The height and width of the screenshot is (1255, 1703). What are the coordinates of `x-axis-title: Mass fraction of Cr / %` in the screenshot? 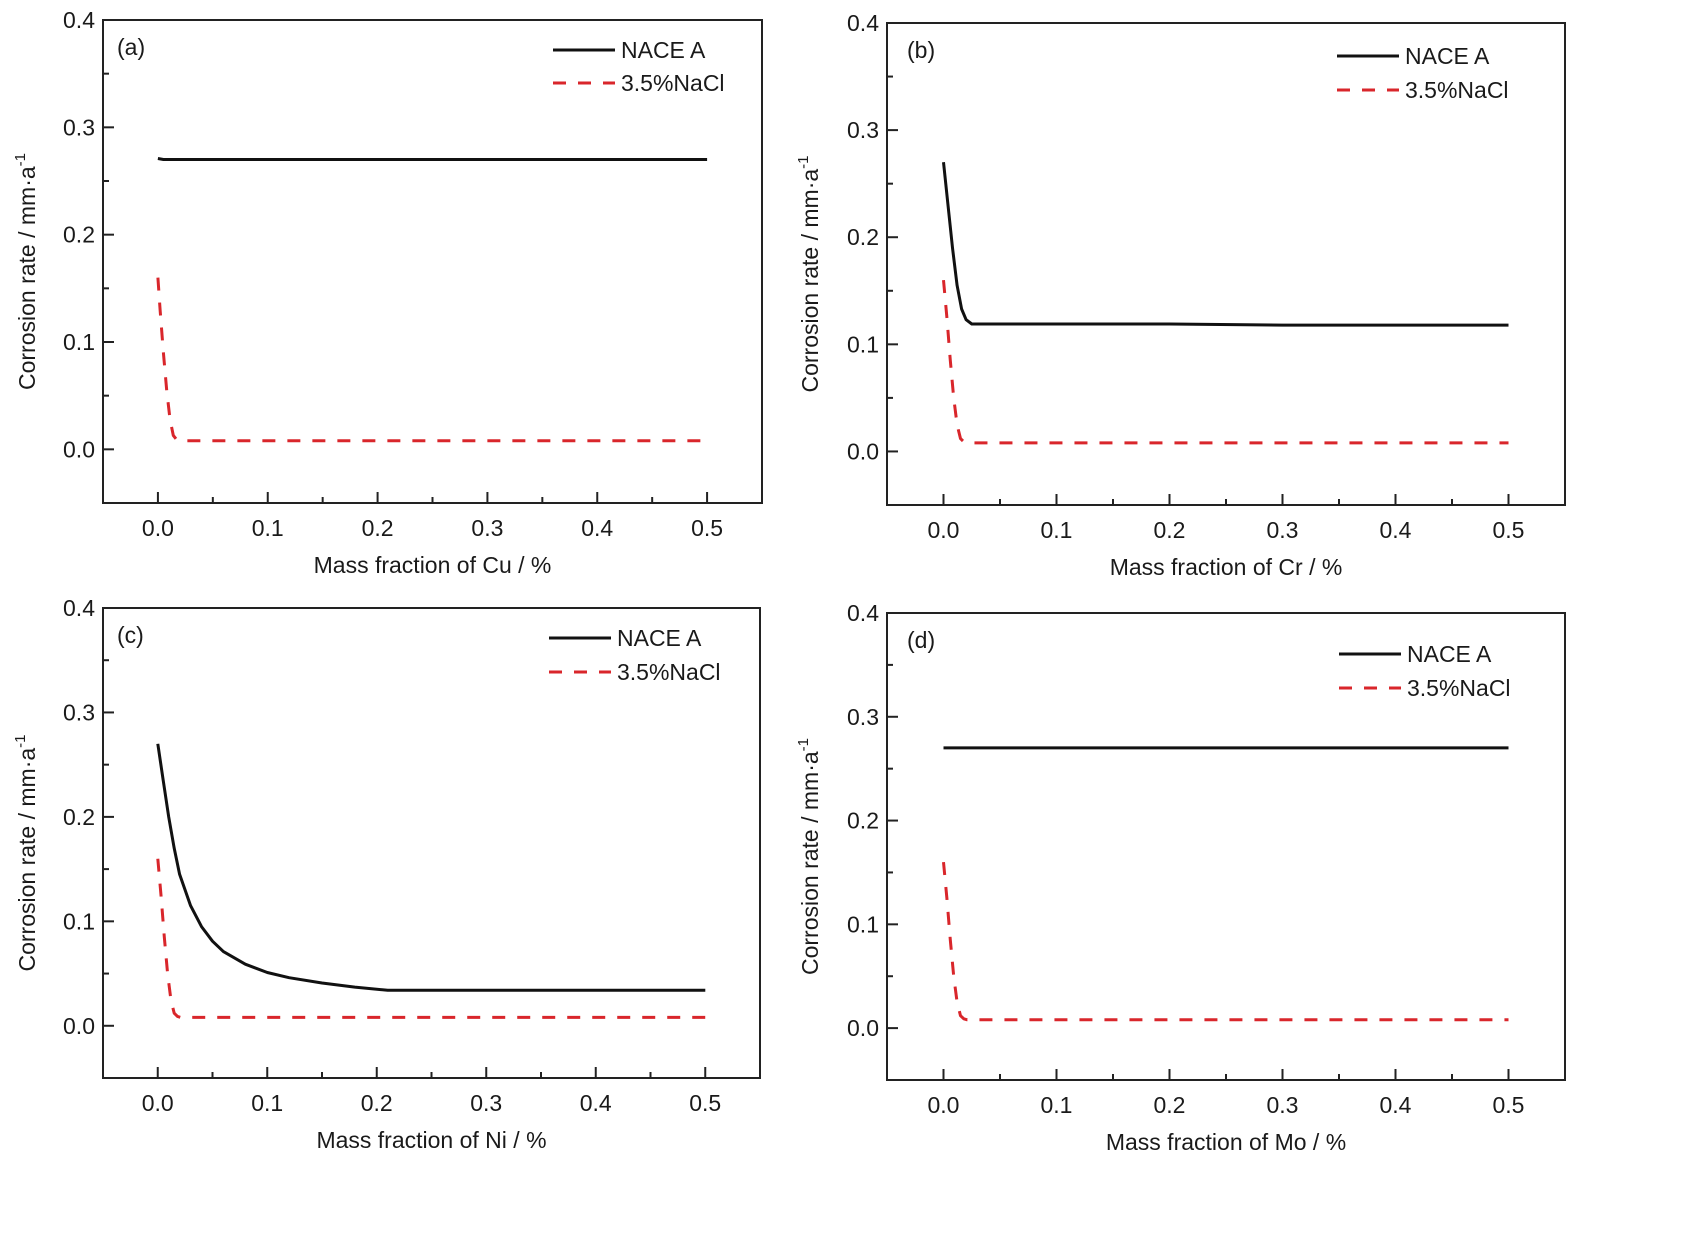 It's located at (1226, 567).